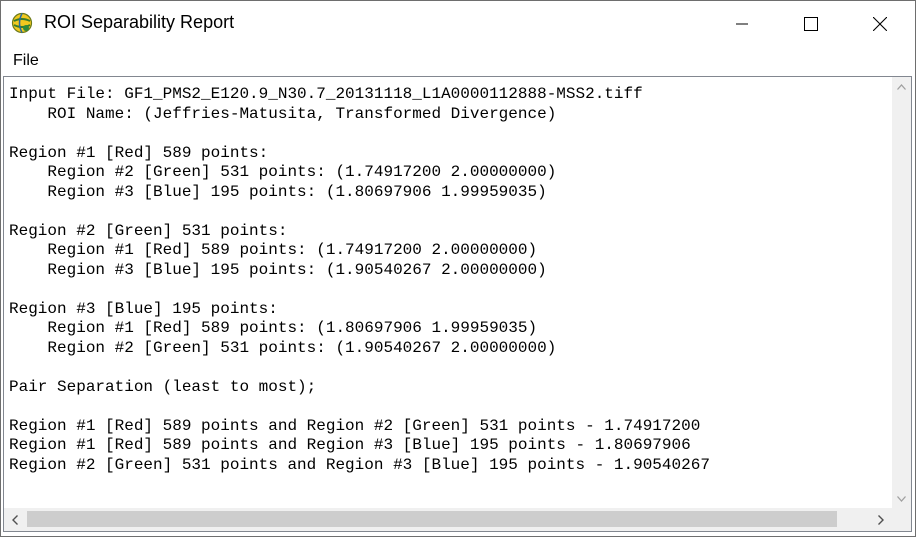 The width and height of the screenshot is (916, 537). I want to click on scroll-right-button, so click(881, 519).